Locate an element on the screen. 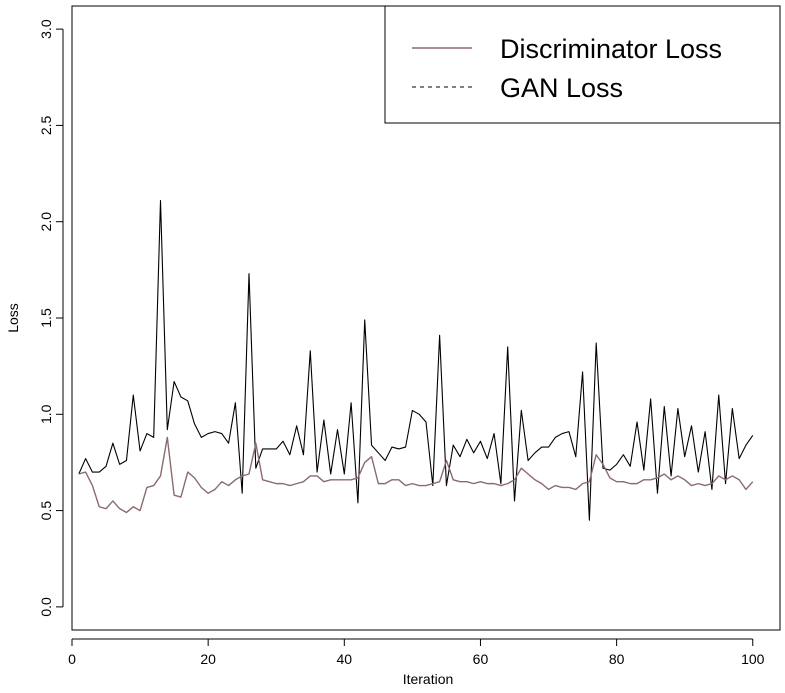 Image resolution: width=785 pixels, height=693 pixels. y-tick-label: 2.0 is located at coordinates (46, 222).